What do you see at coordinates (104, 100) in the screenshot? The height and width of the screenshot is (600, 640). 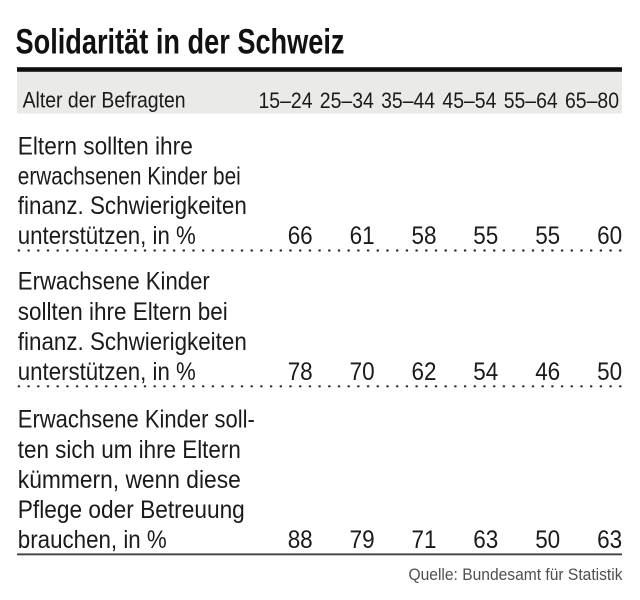 I see `svg-text: Alter der Befragten` at bounding box center [104, 100].